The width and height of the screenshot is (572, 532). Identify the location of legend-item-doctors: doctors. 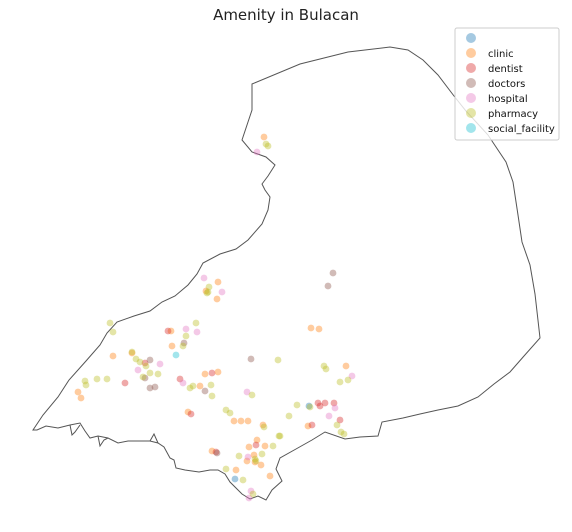
(495, 84).